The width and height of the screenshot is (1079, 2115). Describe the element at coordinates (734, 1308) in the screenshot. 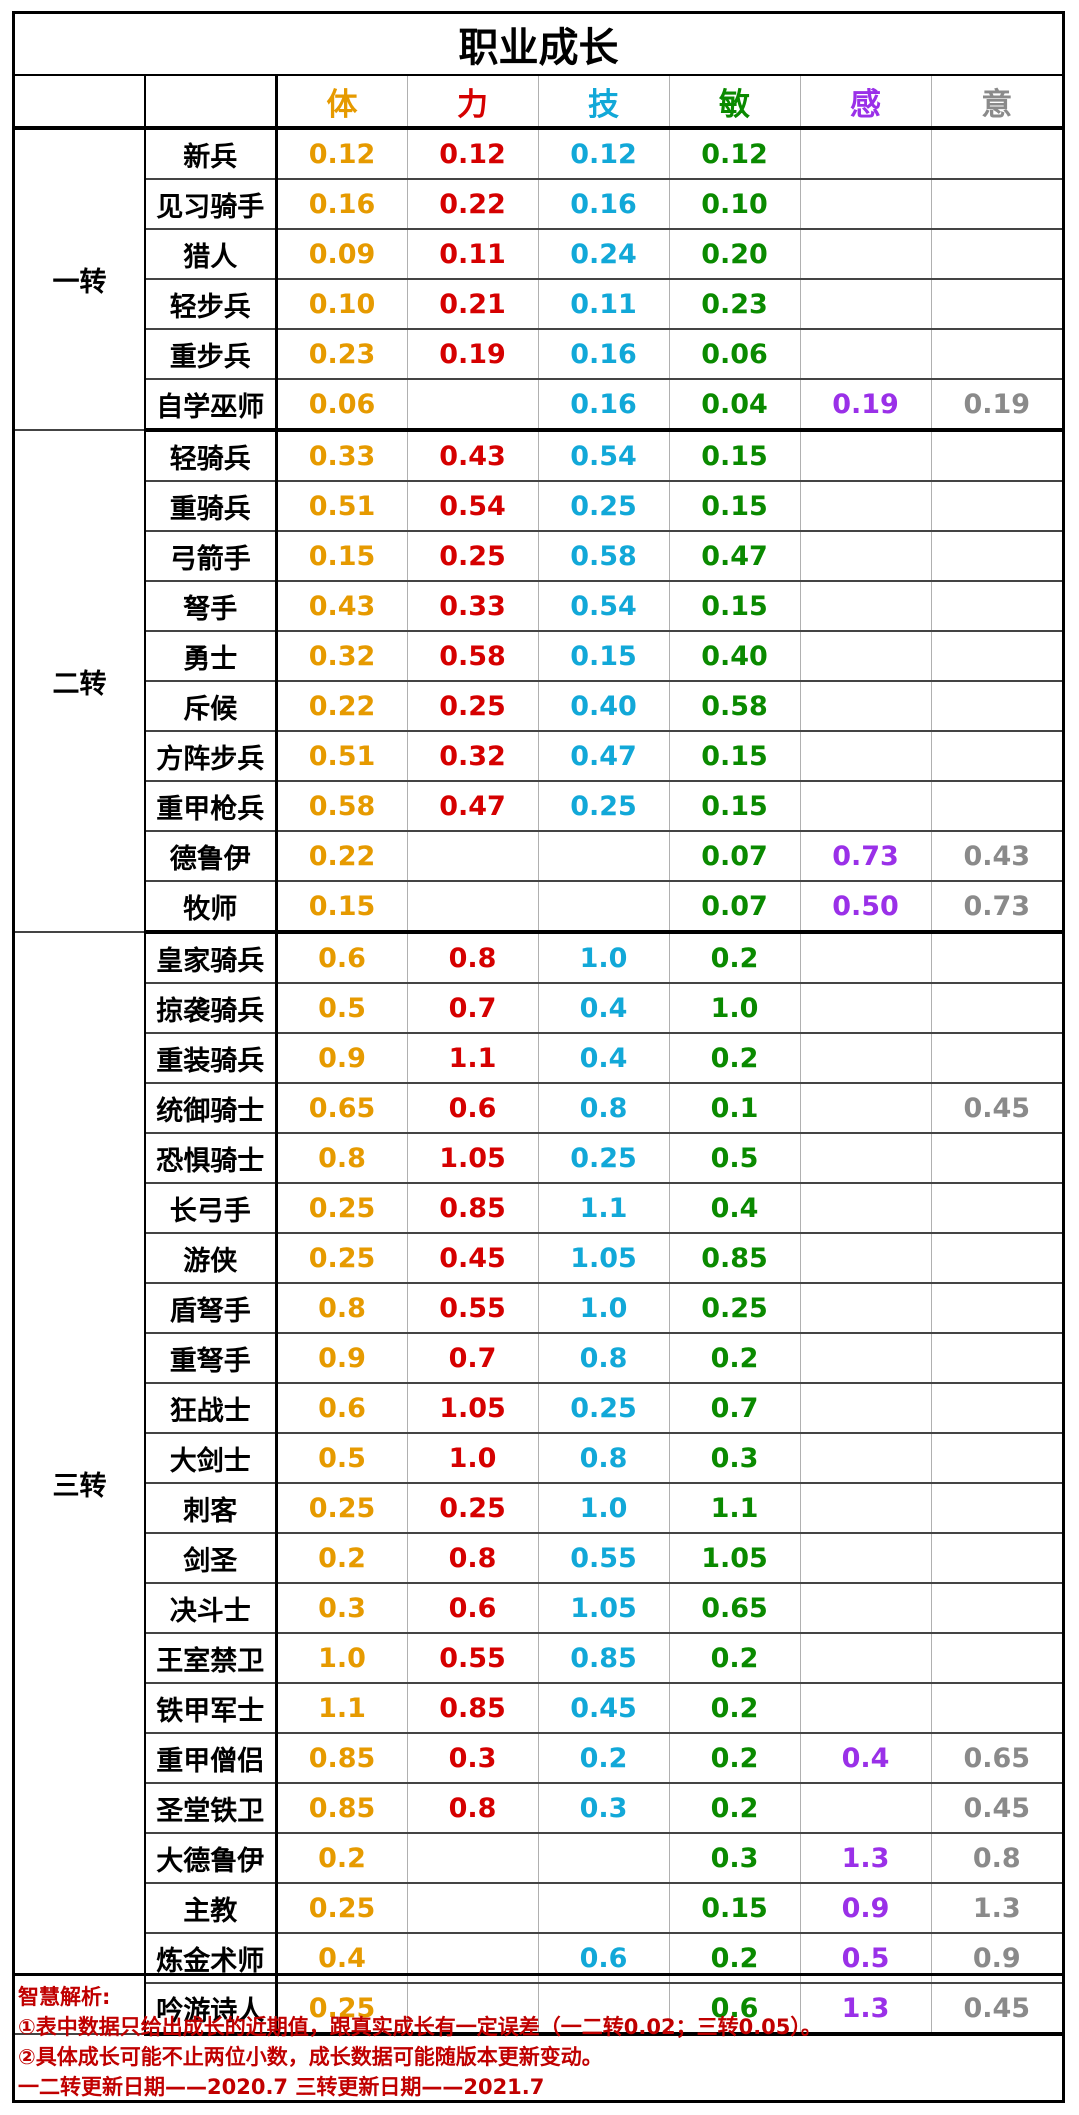

I see `stat-value-min: 0.25` at that location.